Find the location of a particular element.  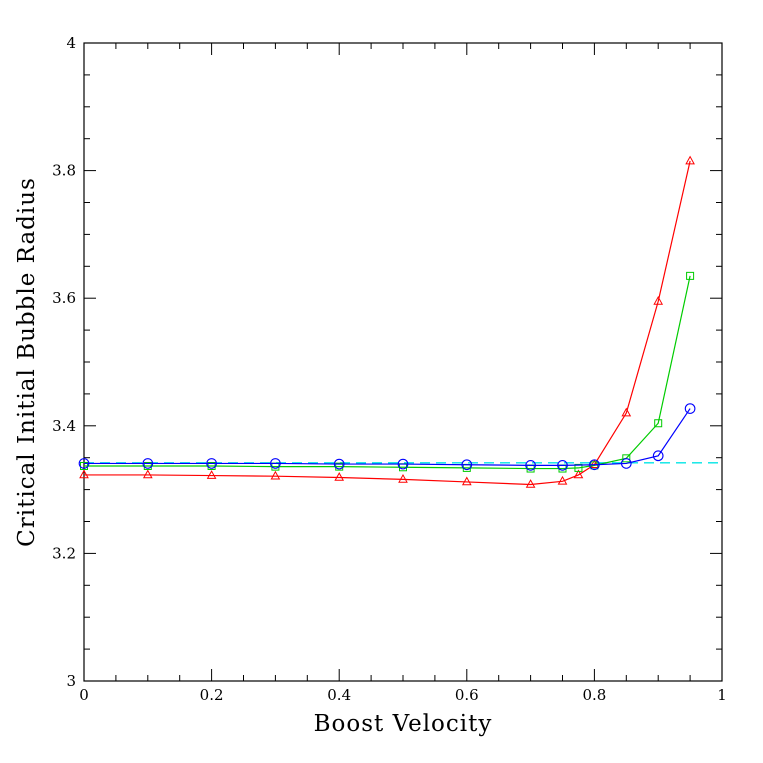

y-tick-label: 3.4 is located at coordinates (64, 426).